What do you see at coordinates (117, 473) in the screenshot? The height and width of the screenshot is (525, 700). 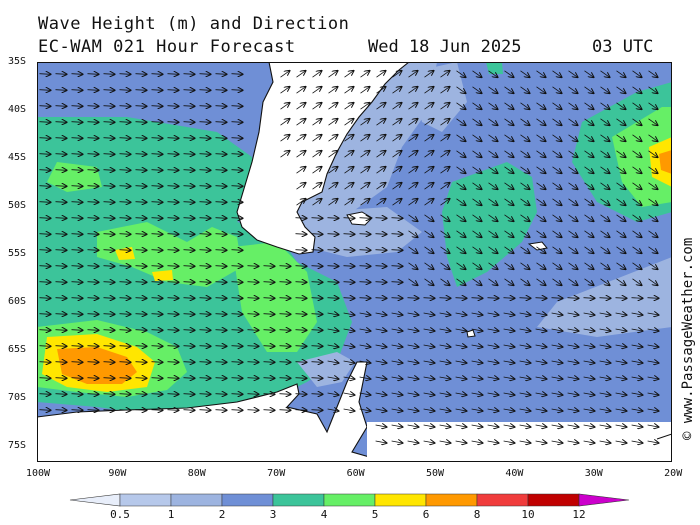 I see `lon-label: 90W` at bounding box center [117, 473].